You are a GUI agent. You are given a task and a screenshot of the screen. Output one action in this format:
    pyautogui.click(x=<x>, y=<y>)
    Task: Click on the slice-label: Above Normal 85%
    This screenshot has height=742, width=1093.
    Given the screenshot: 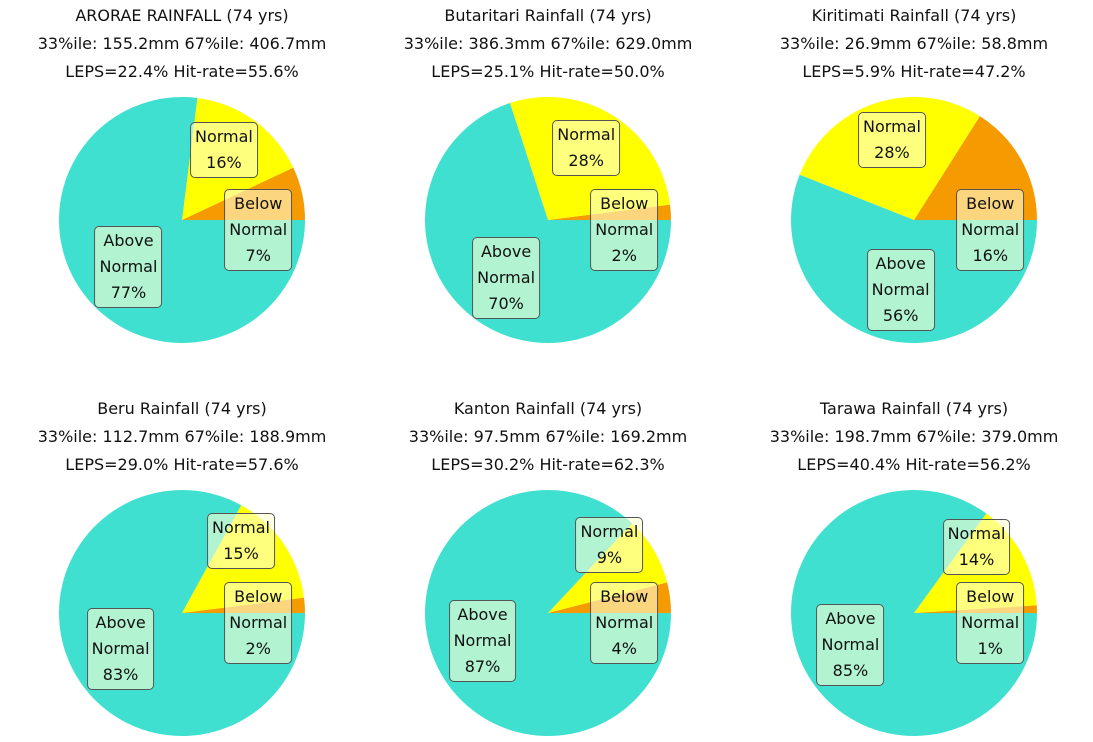 What is the action you would take?
    pyautogui.click(x=850, y=645)
    